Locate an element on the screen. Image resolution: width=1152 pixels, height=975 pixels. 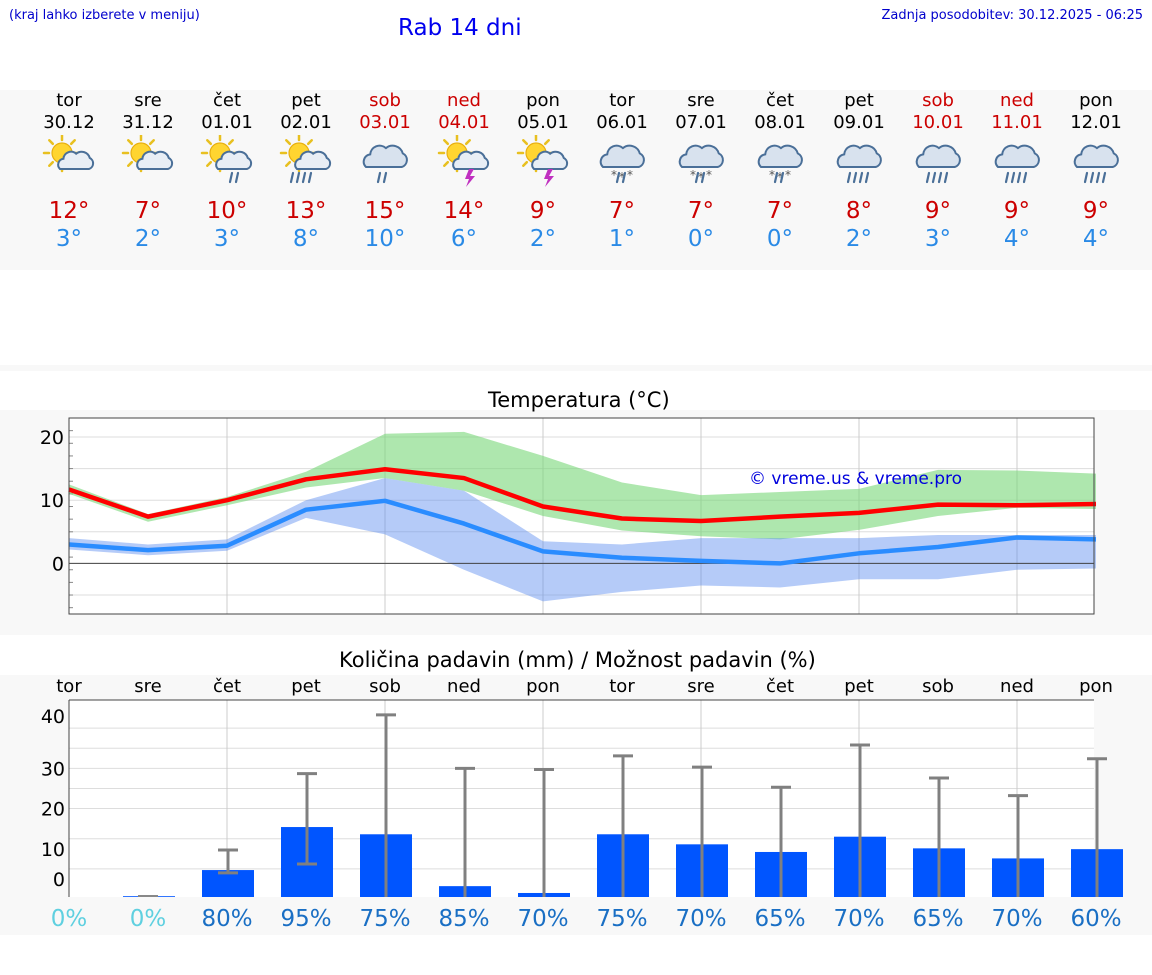
day-date: 04.01 is located at coordinates (464, 122).